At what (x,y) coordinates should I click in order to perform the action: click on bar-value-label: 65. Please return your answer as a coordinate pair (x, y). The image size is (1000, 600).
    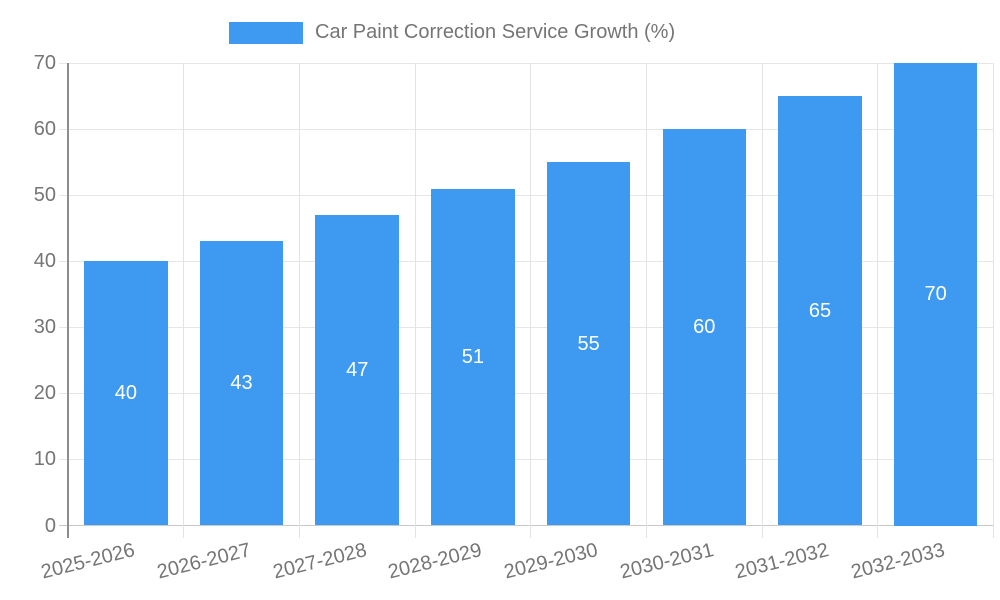
    Looking at the image, I should click on (820, 310).